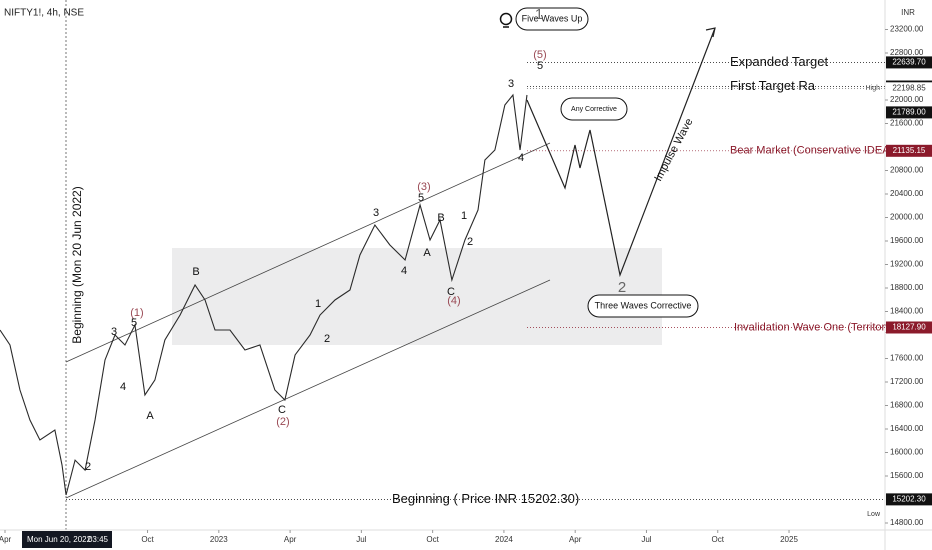  I want to click on price-badge-label: 21135.15, so click(909, 150).